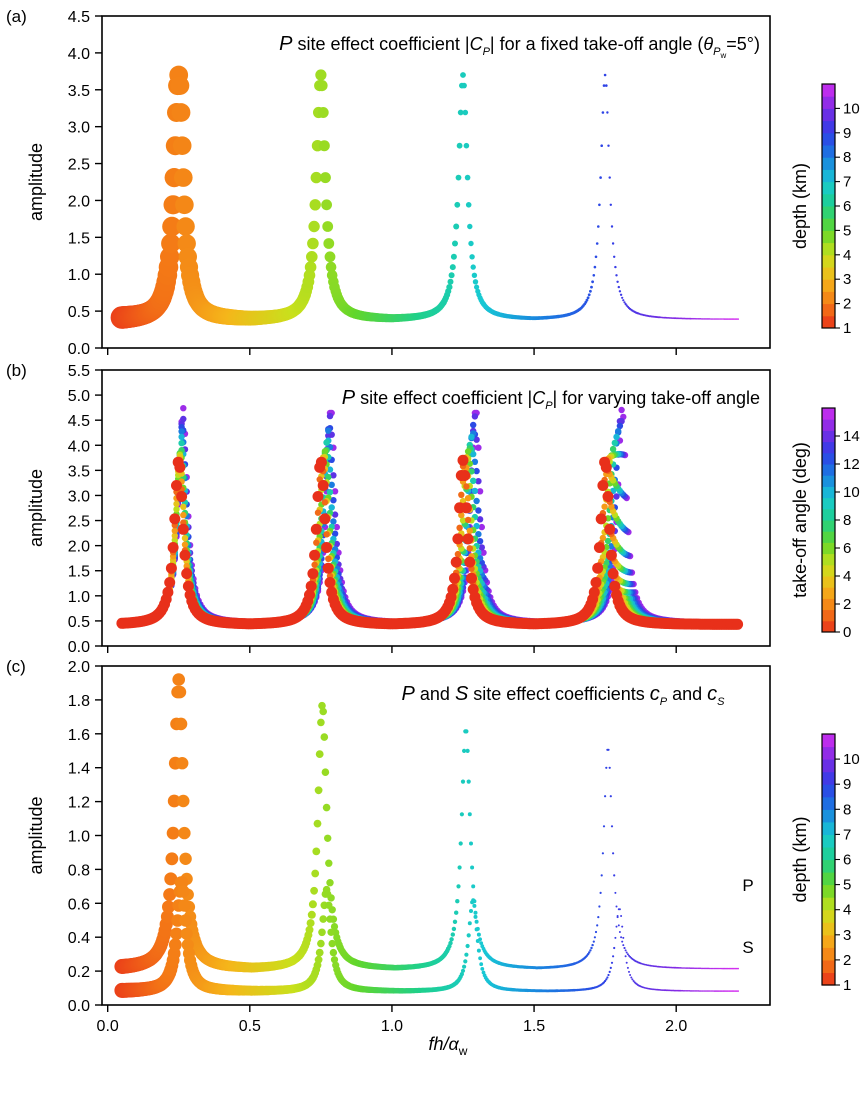 This screenshot has height=1115, width=863. What do you see at coordinates (79, 17) in the screenshot?
I see `y-tick-label: 4.5` at bounding box center [79, 17].